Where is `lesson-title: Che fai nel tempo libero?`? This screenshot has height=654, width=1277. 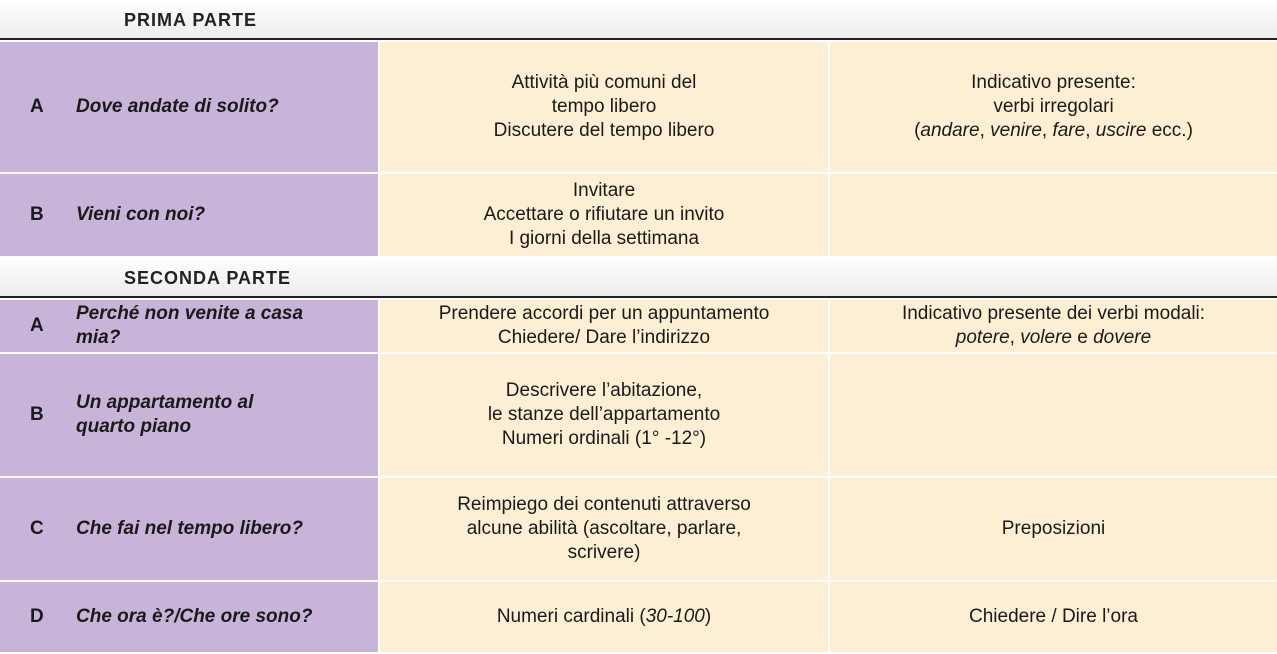 lesson-title: Che fai nel tempo libero? is located at coordinates (189, 529).